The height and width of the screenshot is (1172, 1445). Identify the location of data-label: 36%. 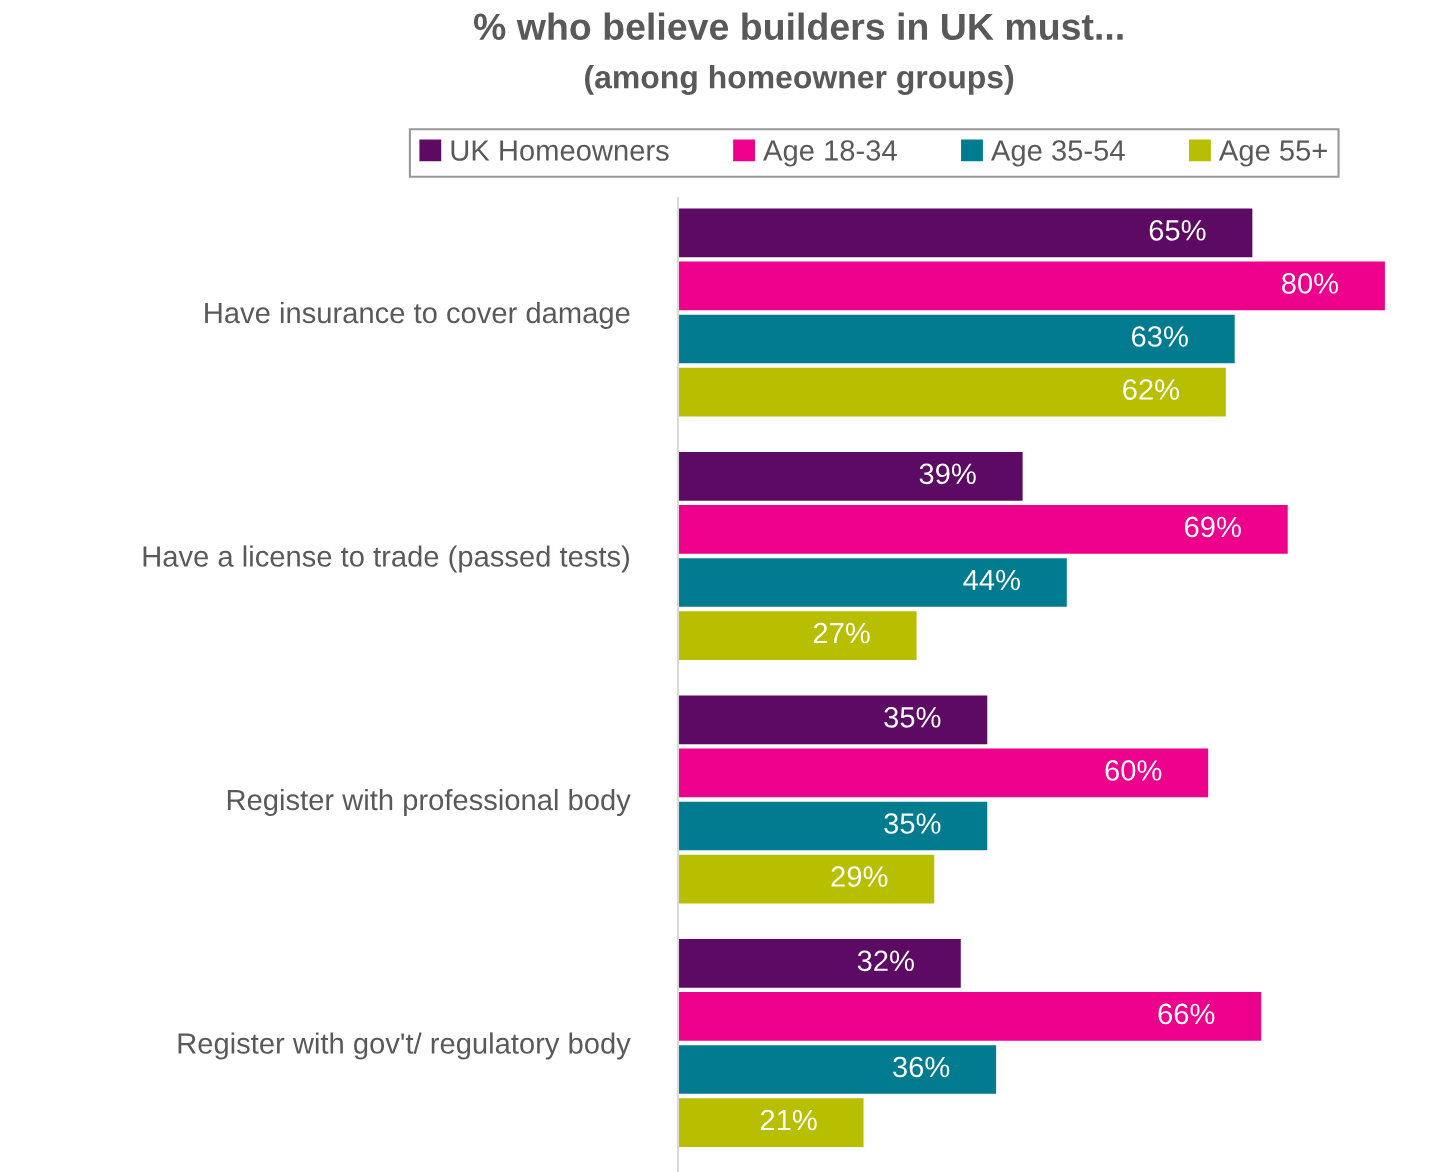
(921, 1067).